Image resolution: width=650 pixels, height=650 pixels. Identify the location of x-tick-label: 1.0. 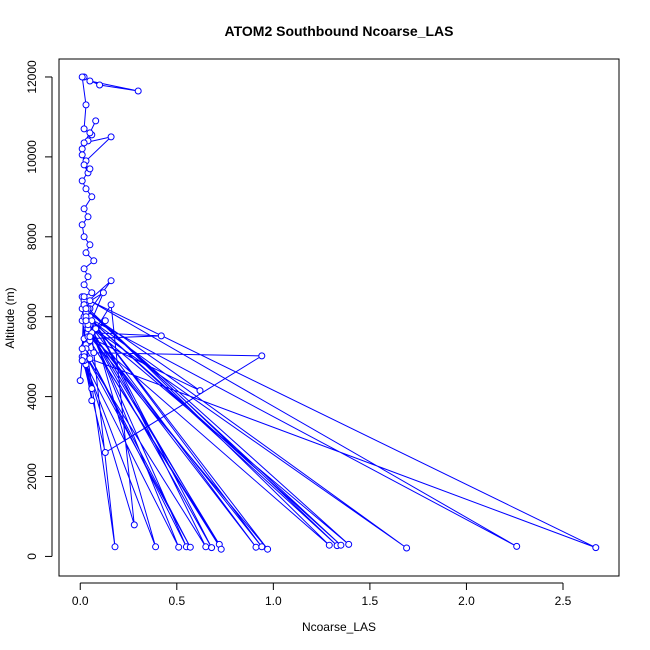
(273, 601).